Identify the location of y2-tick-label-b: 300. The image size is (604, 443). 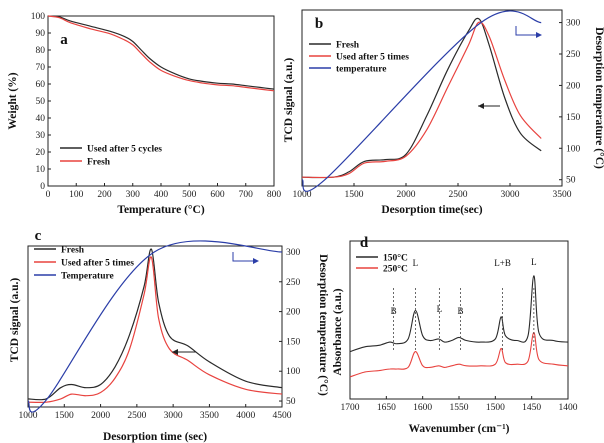
(573, 24).